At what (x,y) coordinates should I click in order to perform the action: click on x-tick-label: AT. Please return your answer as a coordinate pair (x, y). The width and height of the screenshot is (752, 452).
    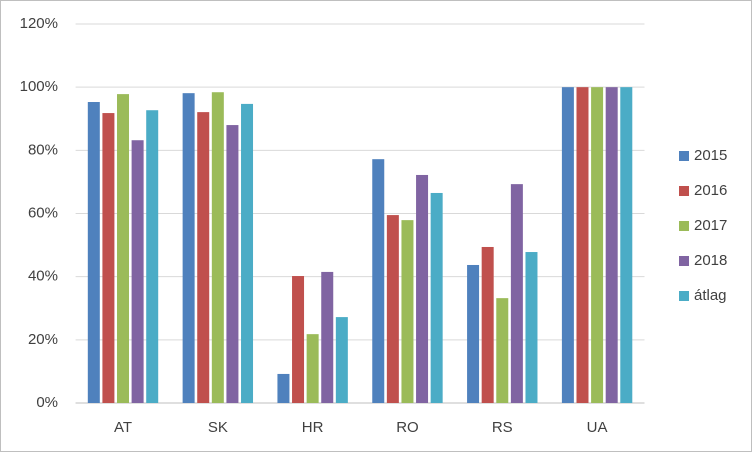
    Looking at the image, I should click on (123, 427).